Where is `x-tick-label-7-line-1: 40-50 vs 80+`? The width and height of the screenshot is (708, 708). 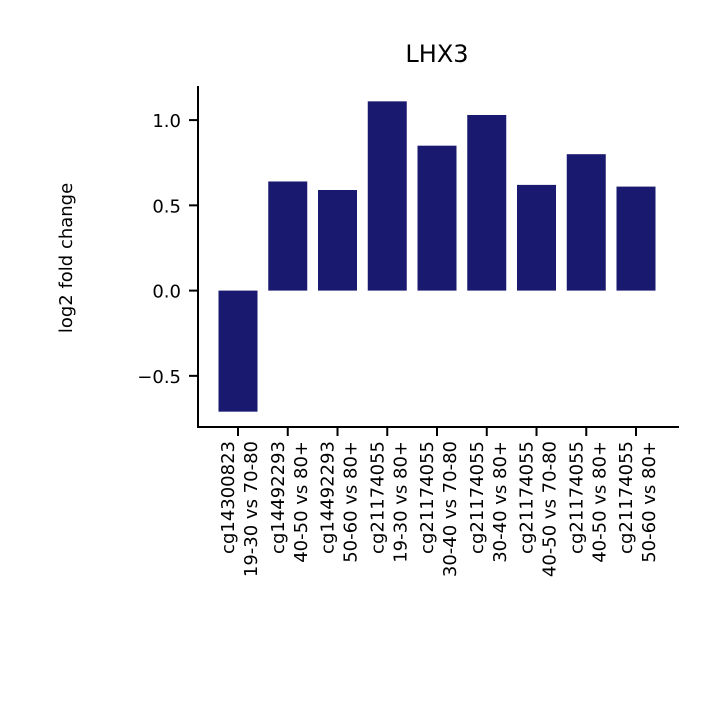
x-tick-label-7-line-1: 40-50 vs 80+ is located at coordinates (599, 502).